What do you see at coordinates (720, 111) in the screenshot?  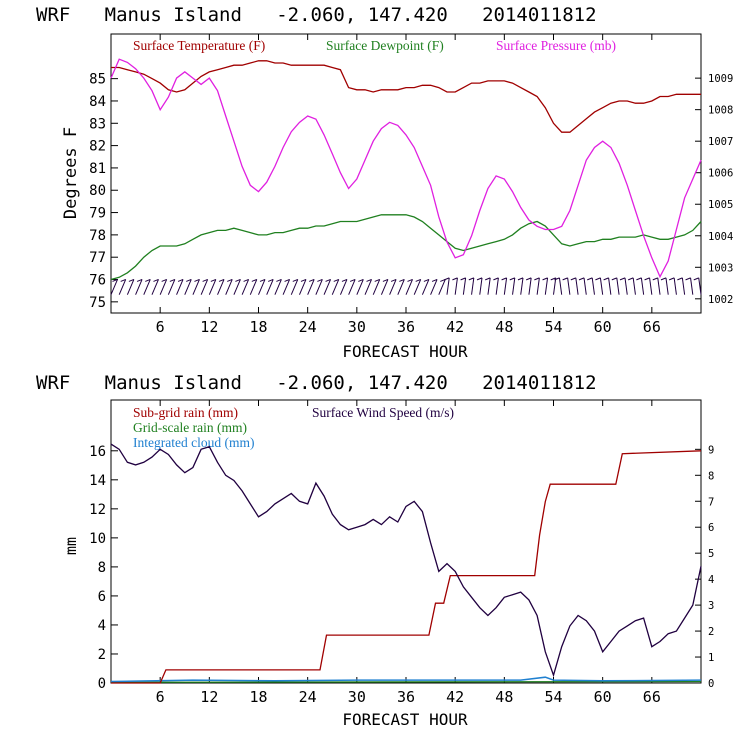 I see `y2-tick-label: 1008` at bounding box center [720, 111].